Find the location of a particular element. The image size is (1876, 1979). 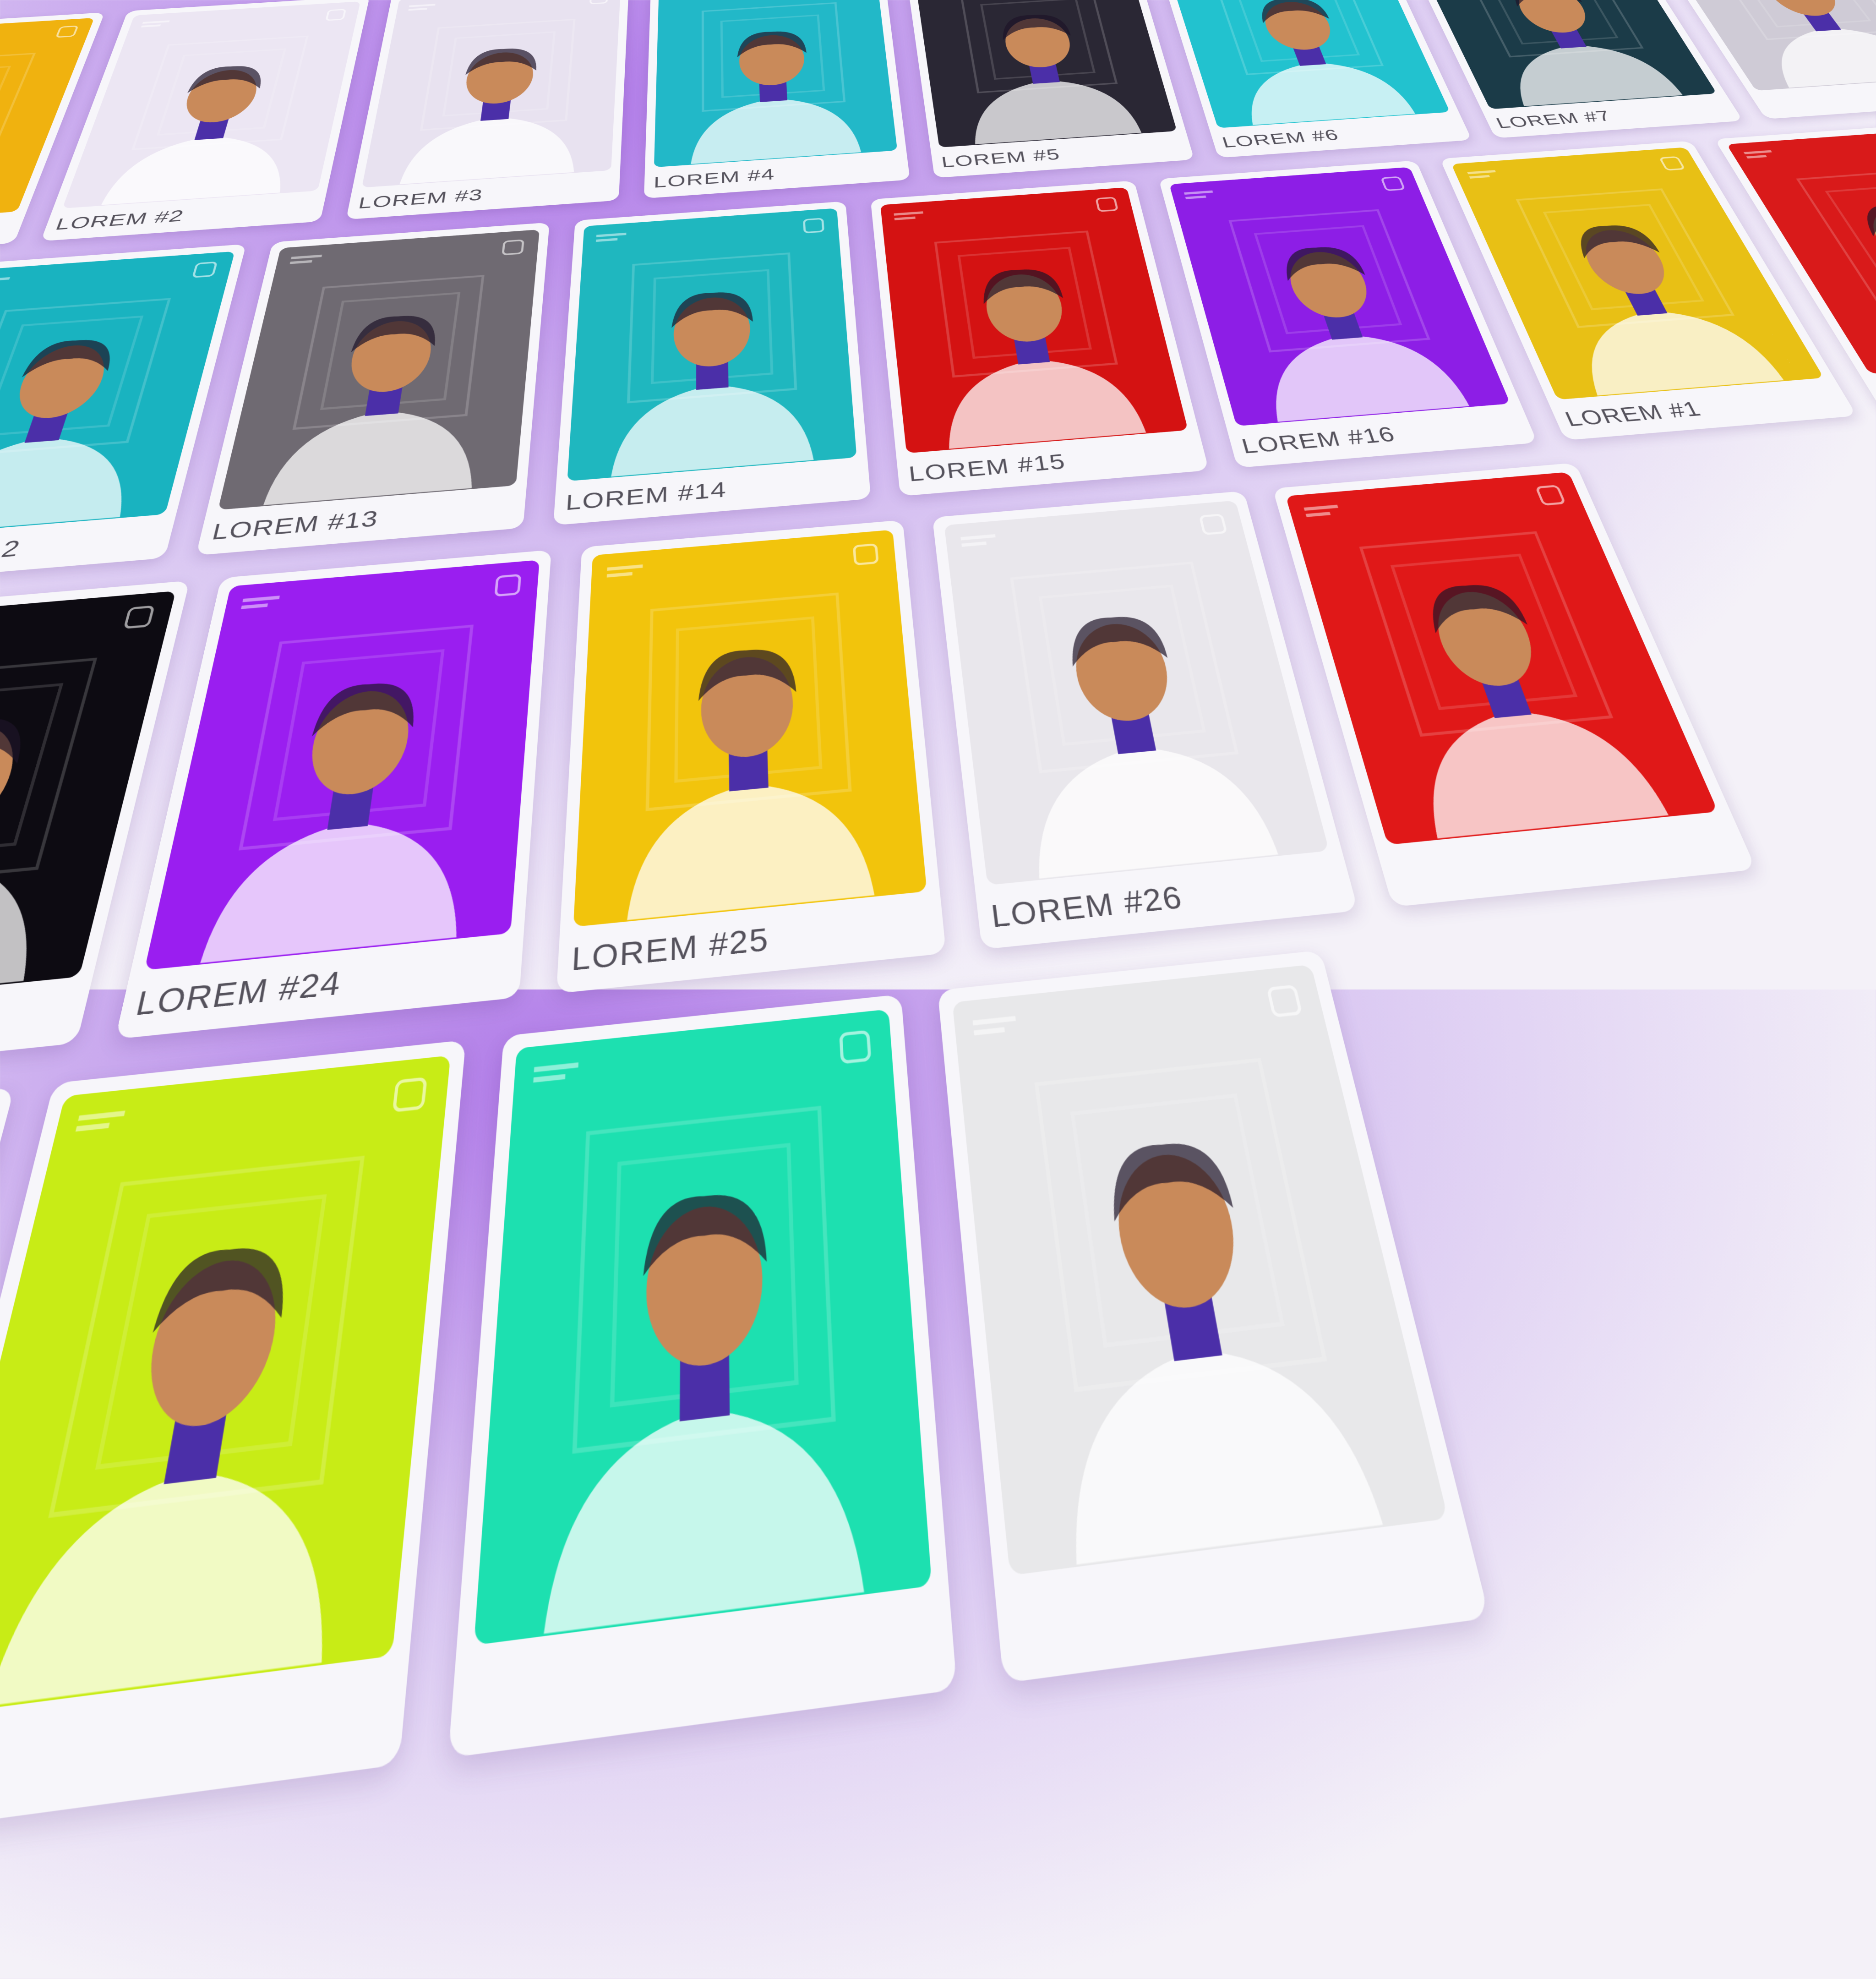

nft-card: LOREM #5 is located at coordinates (1049, 89).